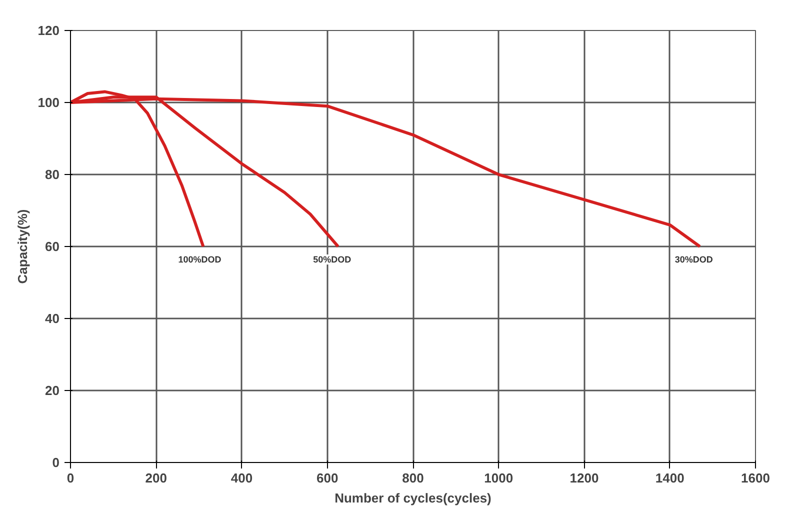  Describe the element at coordinates (49, 102) in the screenshot. I see `y-tick-label: 100` at that location.